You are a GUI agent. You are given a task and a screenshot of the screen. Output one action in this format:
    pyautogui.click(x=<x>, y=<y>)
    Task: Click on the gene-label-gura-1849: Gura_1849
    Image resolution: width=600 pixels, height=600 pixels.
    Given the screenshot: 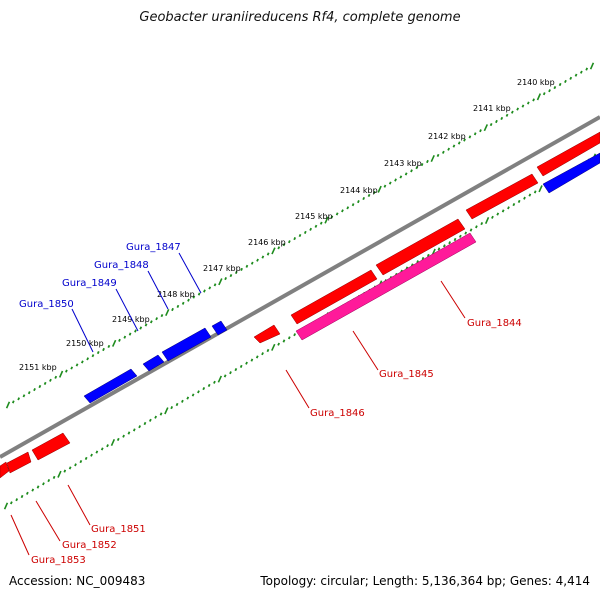 What is the action you would take?
    pyautogui.click(x=89, y=283)
    